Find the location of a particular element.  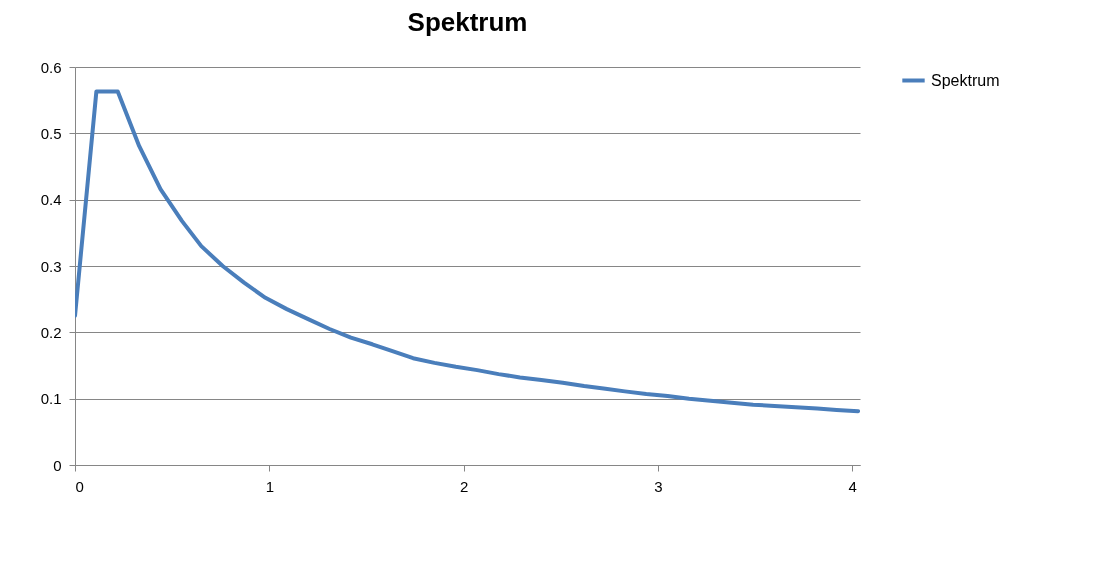

y-tick-label: 0.1 is located at coordinates (51, 399).